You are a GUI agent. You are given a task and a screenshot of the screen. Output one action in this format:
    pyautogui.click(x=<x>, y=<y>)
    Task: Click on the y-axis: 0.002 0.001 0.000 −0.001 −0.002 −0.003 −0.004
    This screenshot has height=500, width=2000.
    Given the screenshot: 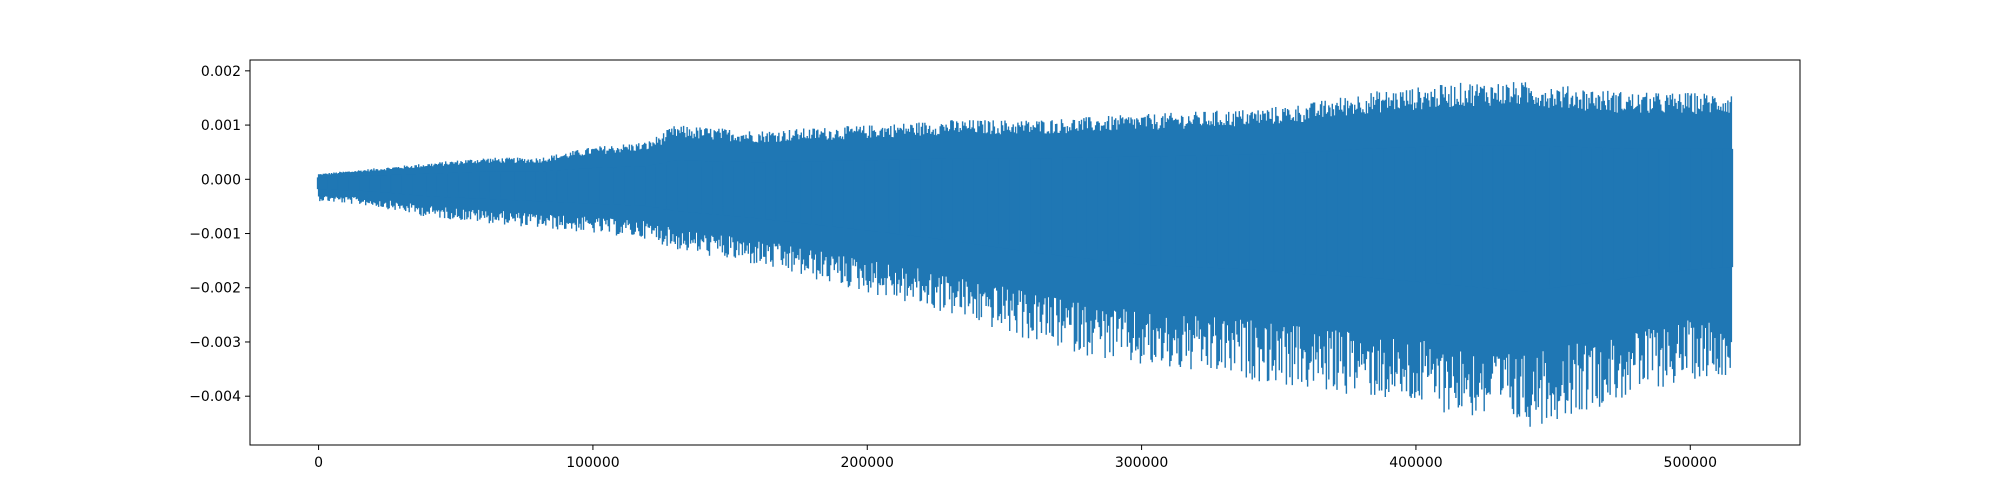 What is the action you would take?
    pyautogui.click(x=219, y=234)
    